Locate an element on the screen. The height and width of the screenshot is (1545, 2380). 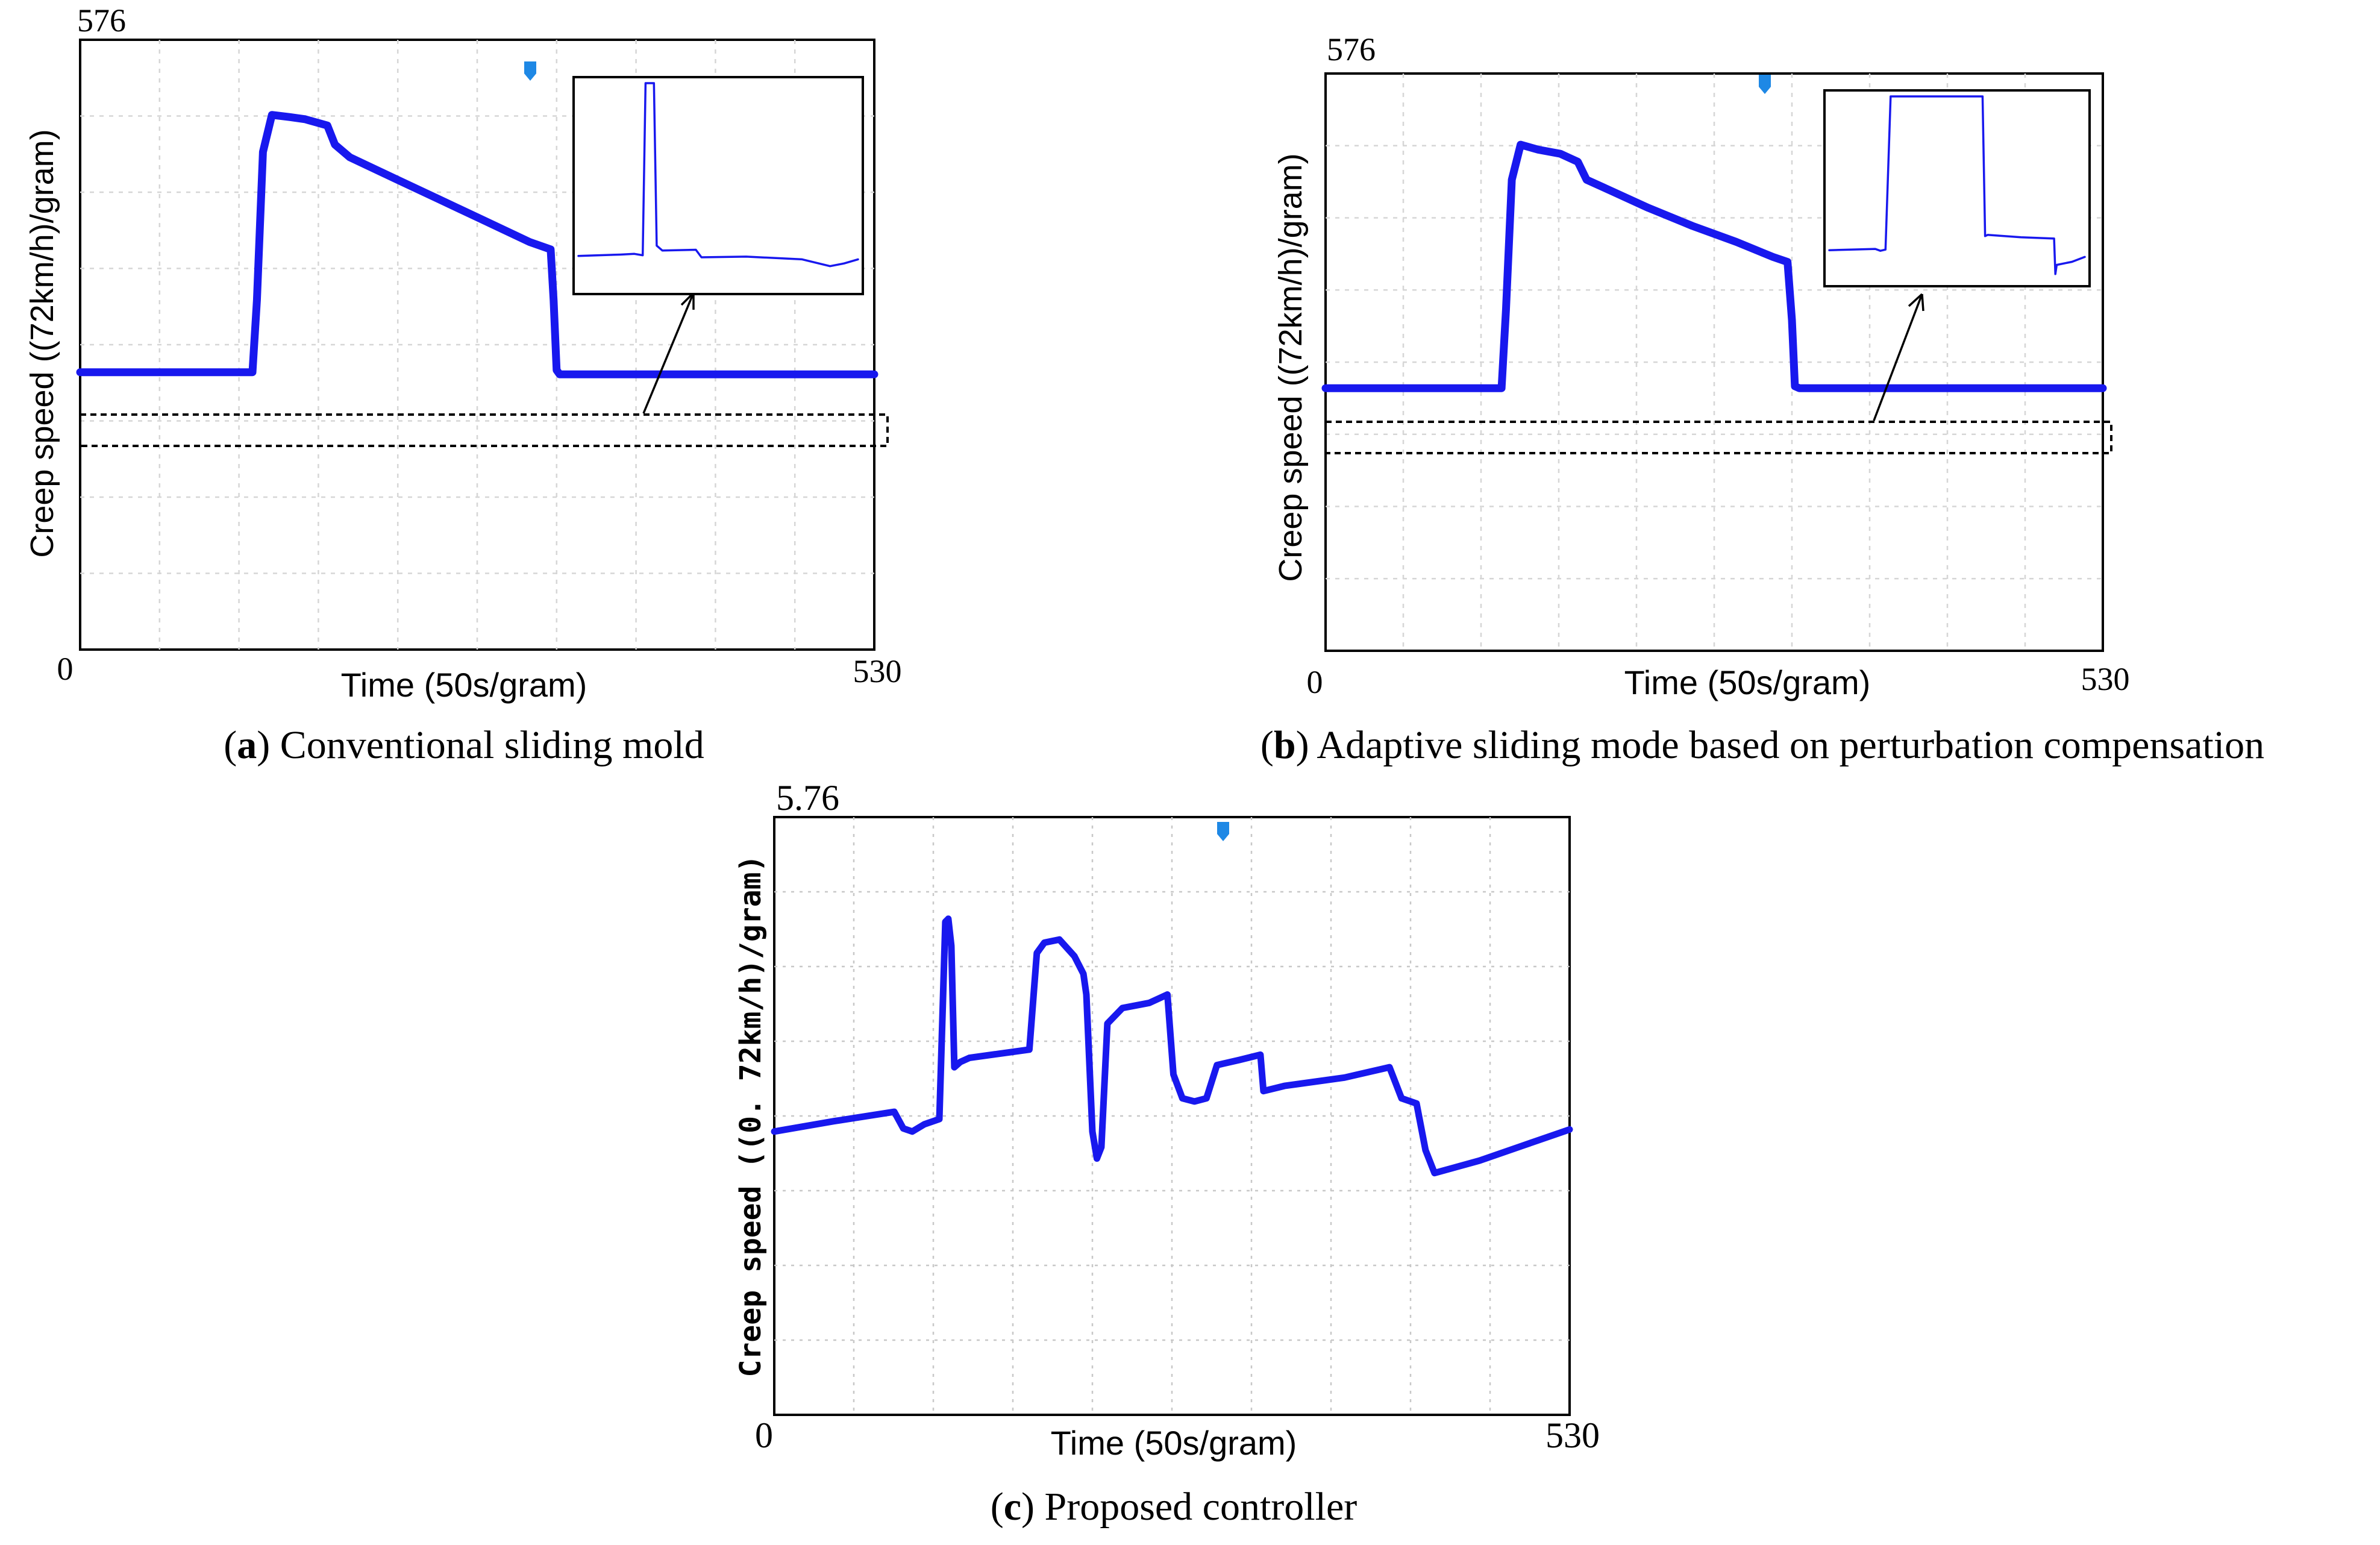
caption-letter: c is located at coordinates (1012, 1507).